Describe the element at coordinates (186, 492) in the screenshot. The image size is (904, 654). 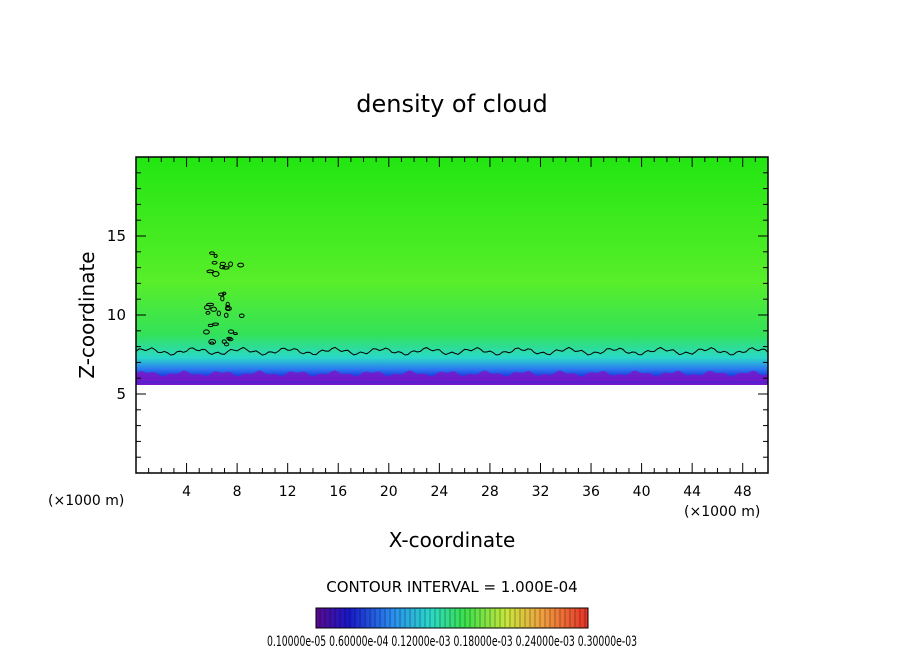
I see `x-tick-label: 4` at that location.